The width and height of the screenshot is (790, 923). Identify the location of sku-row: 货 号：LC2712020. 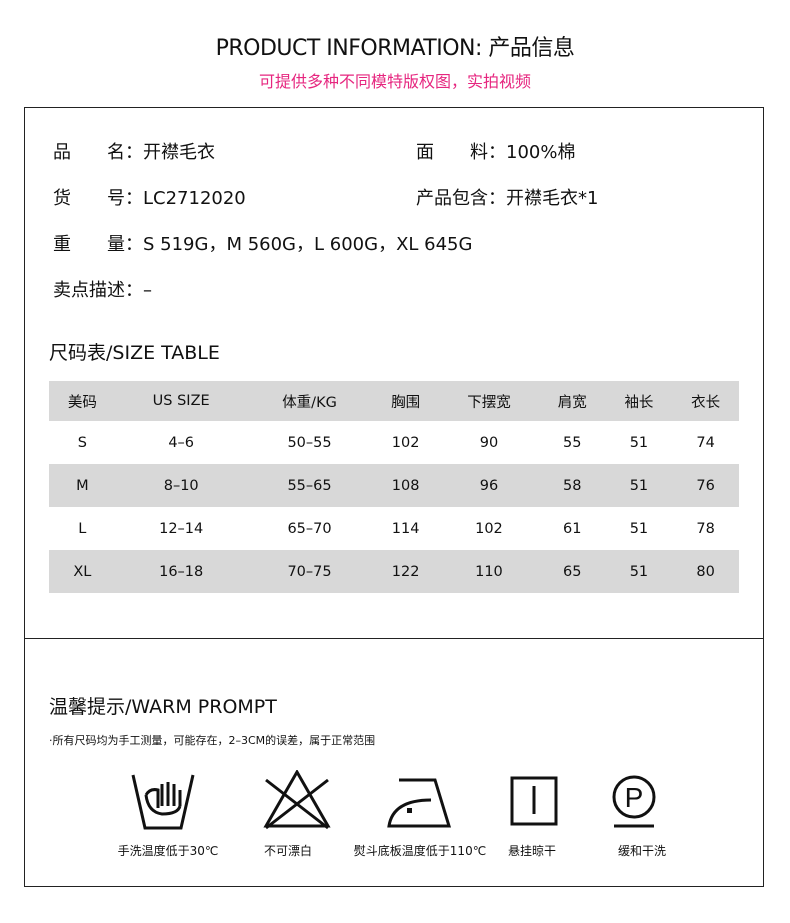
(149, 197).